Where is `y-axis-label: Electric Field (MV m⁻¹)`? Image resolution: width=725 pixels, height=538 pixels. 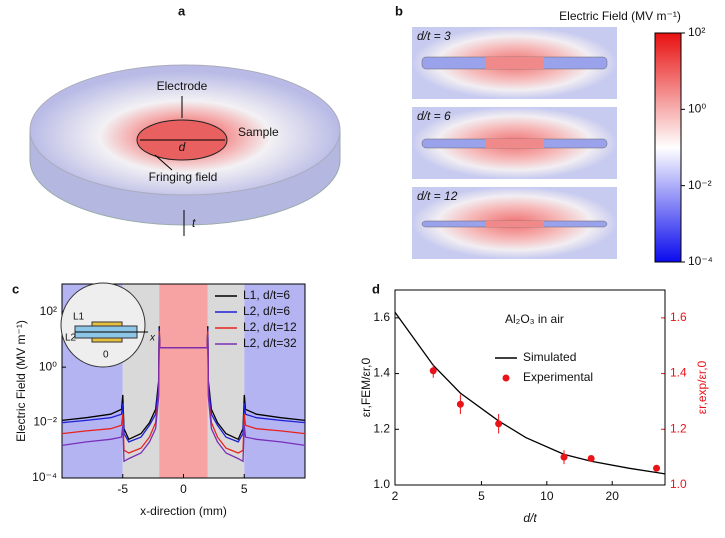 y-axis-label: Electric Field (MV m⁻¹) is located at coordinates (21, 381).